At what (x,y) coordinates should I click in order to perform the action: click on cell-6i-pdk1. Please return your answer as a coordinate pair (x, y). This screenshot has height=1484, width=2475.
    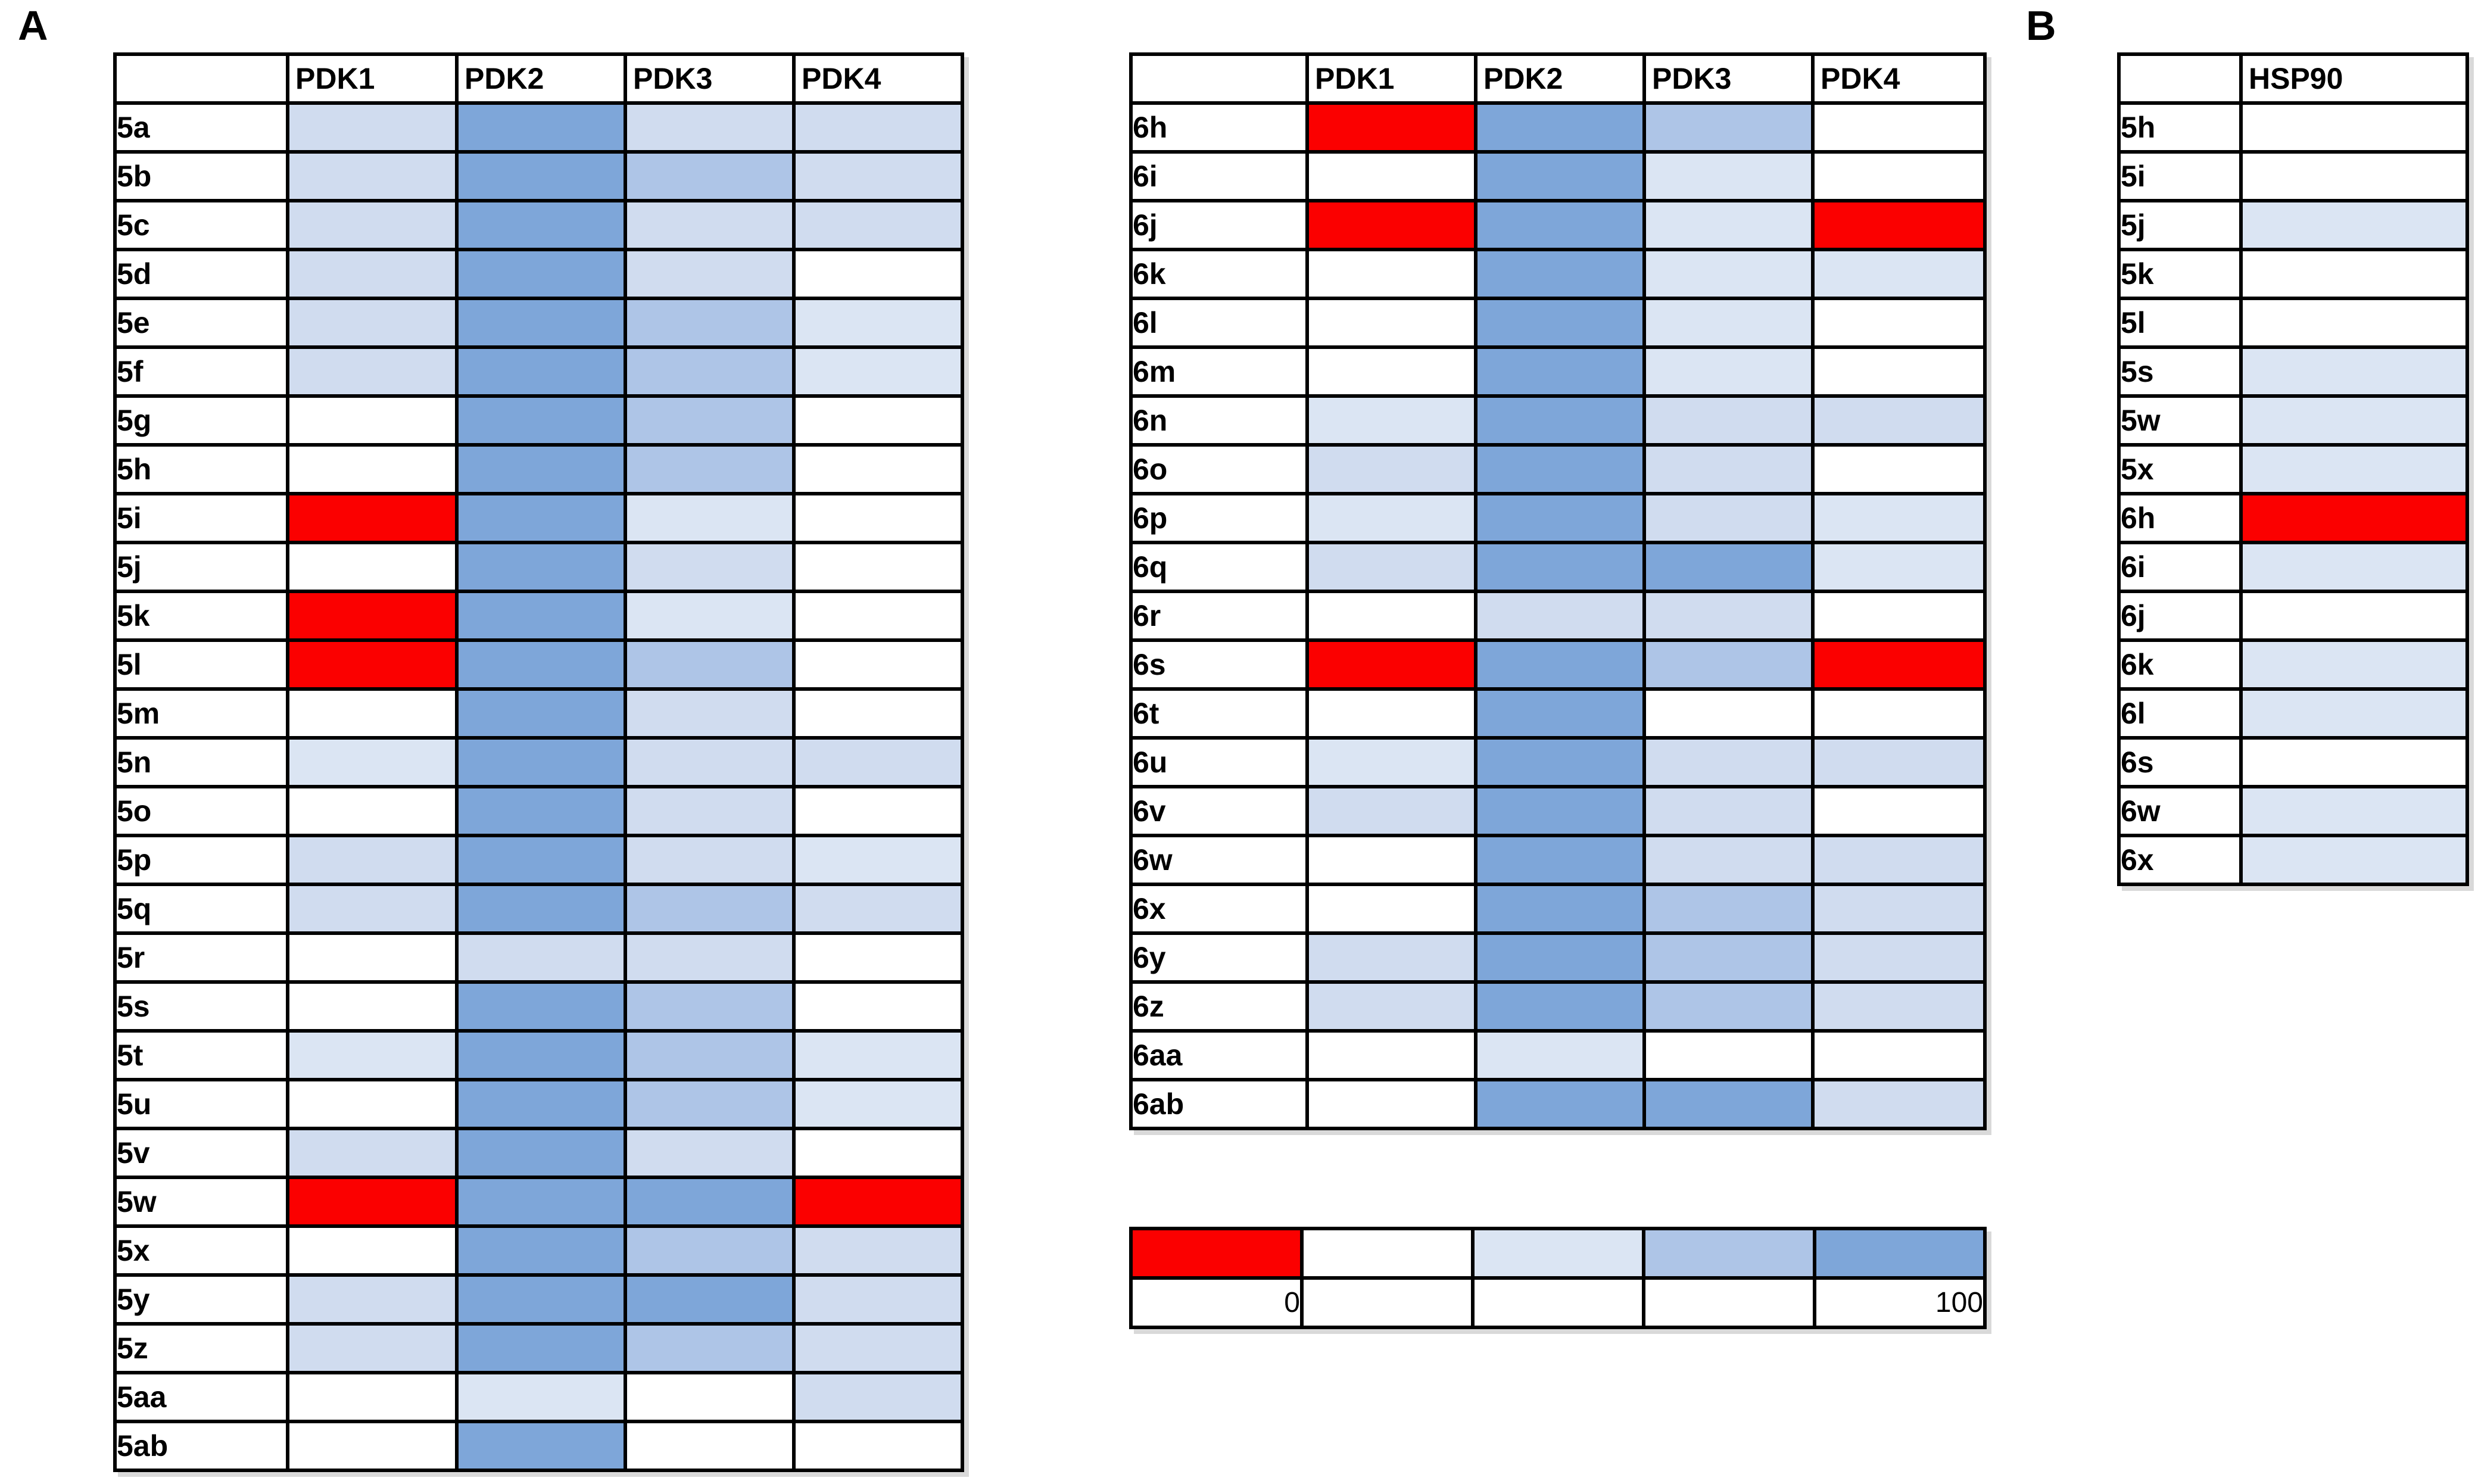
    Looking at the image, I should click on (1391, 176).